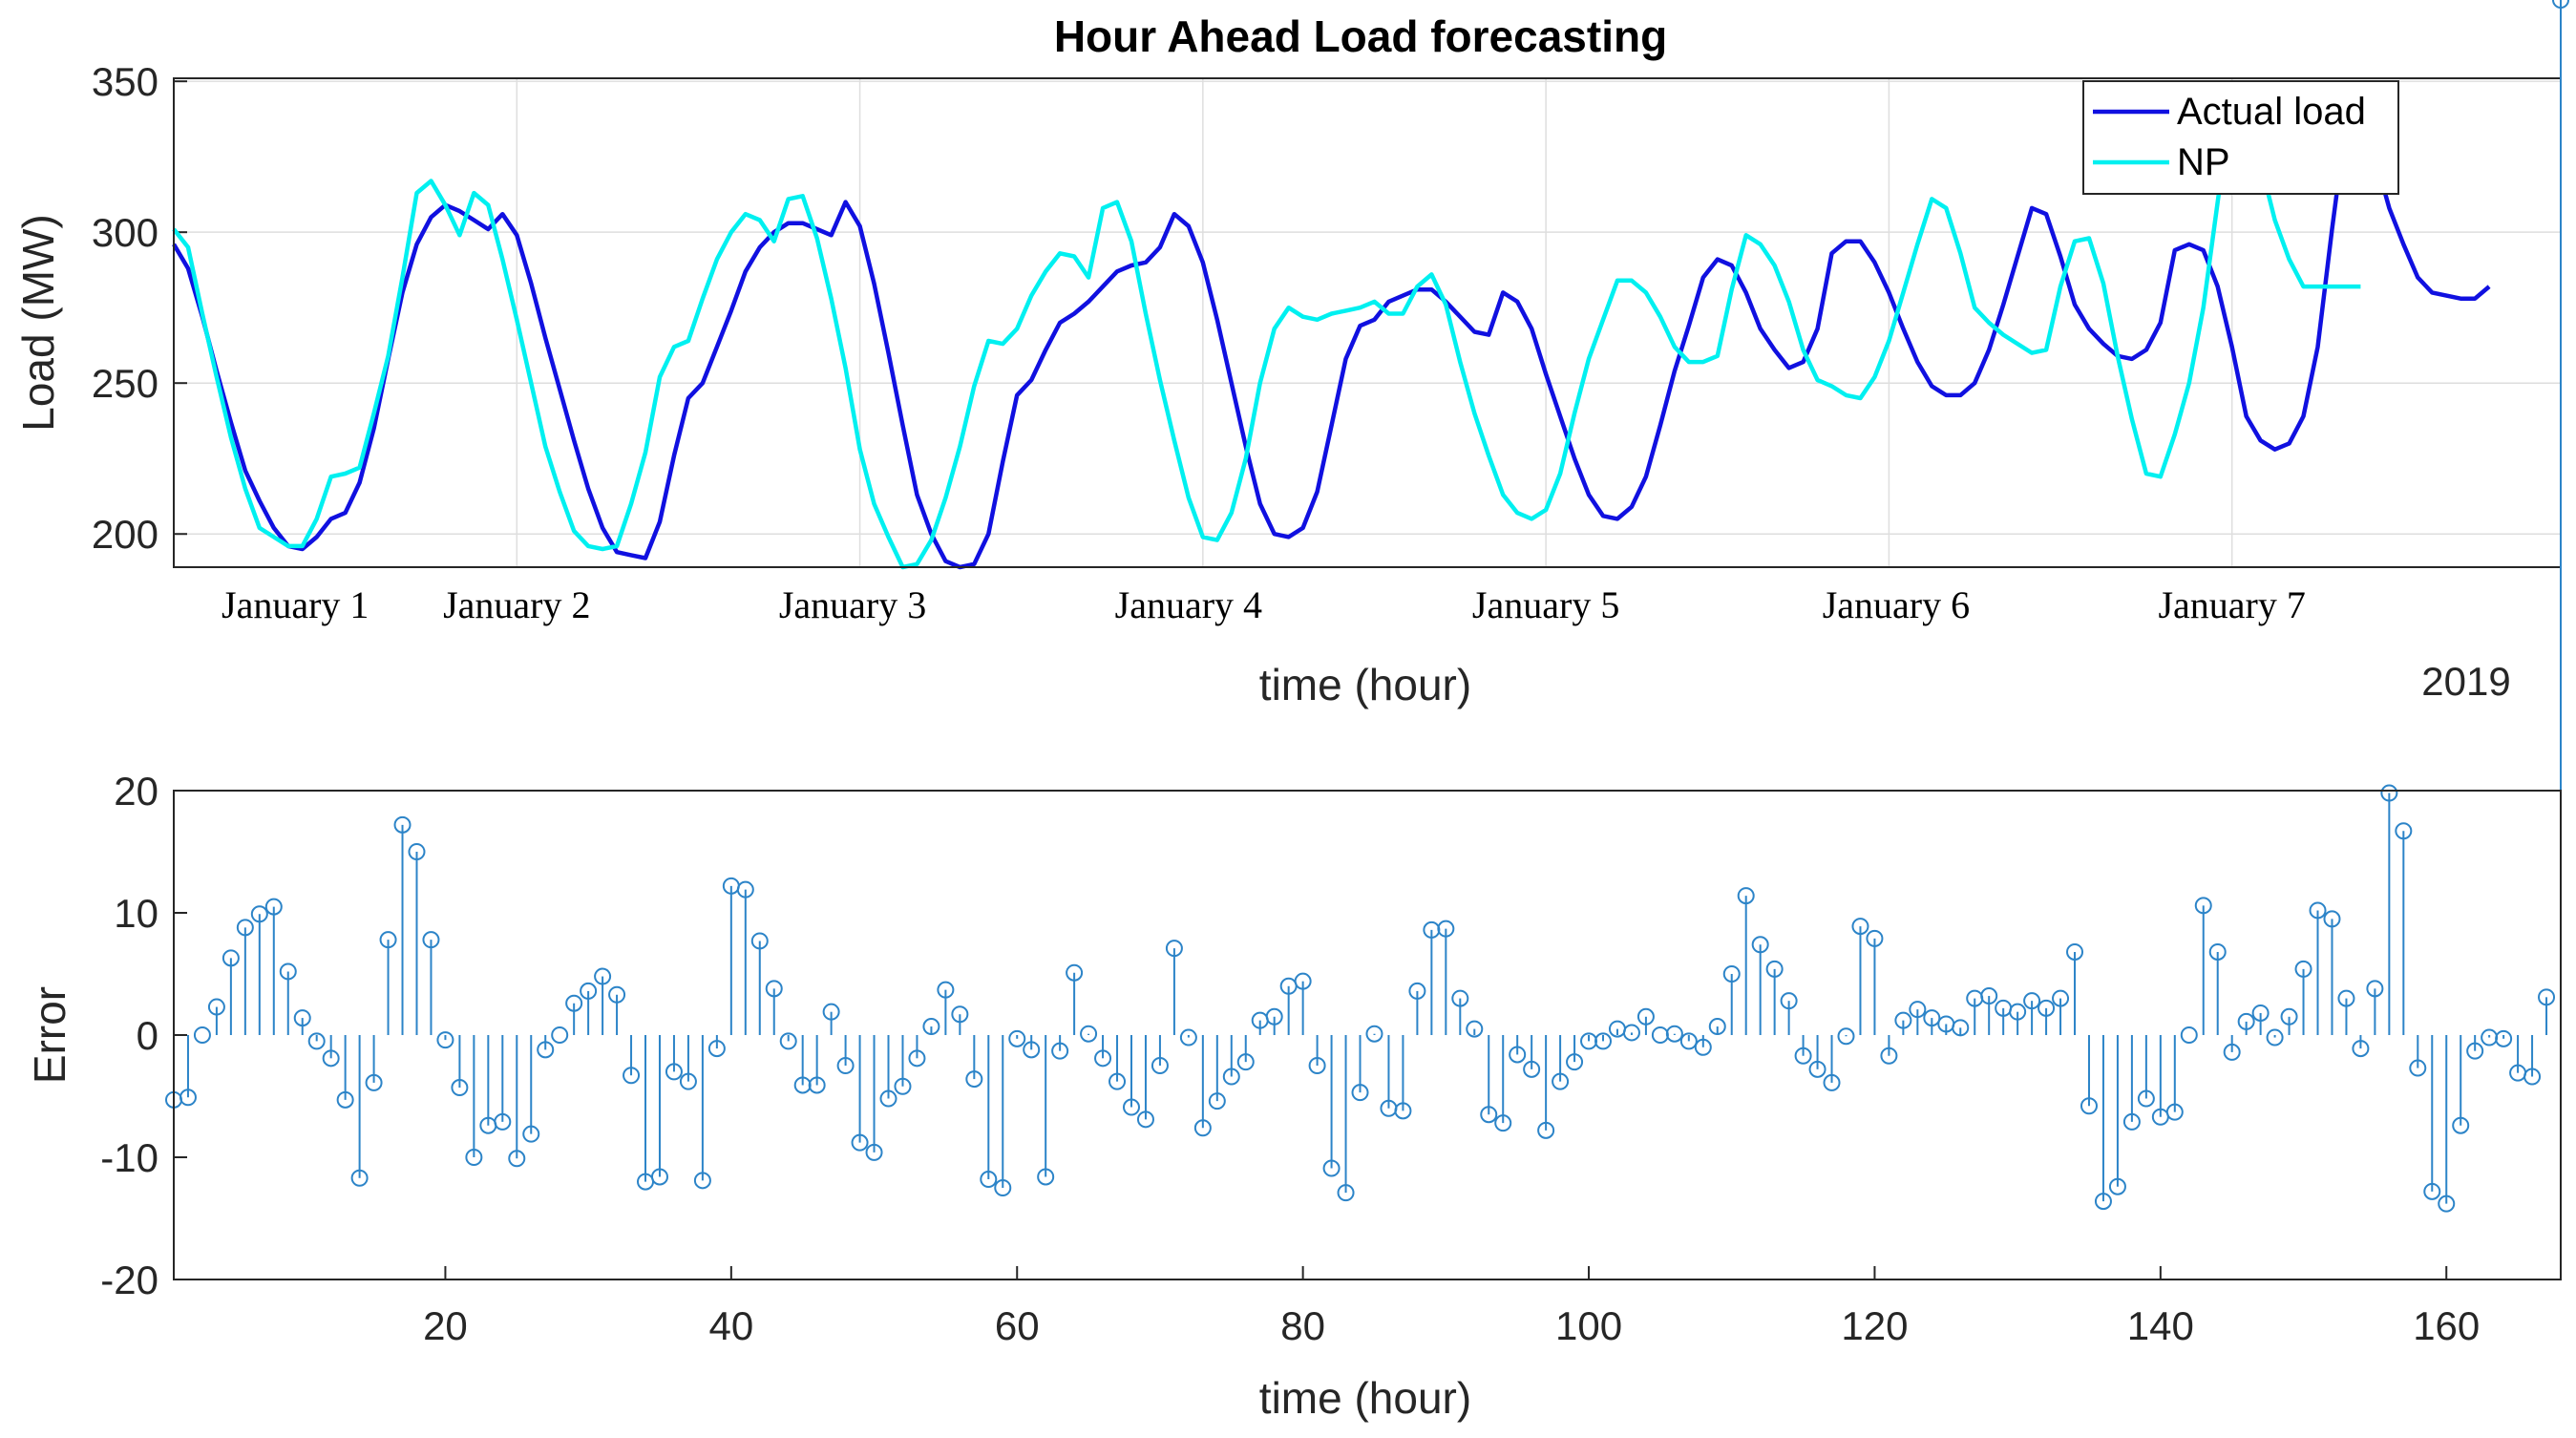  I want to click on chart-title: Hour Ahead Load forecasting, so click(1360, 36).